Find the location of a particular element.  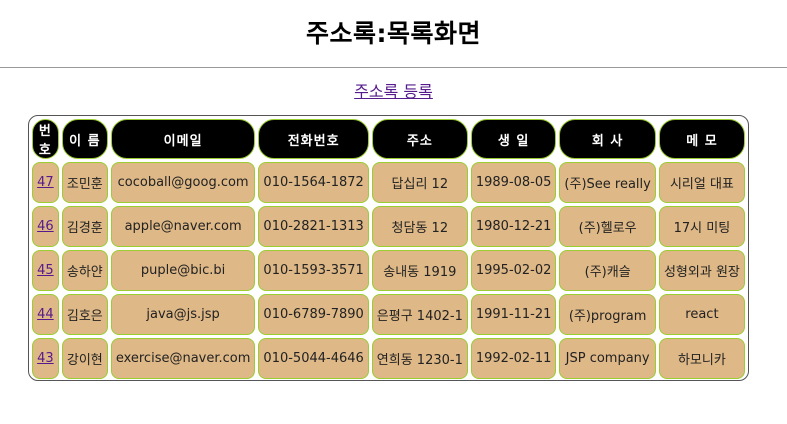

page-title: 주소록:목록화면 is located at coordinates (393, 33).